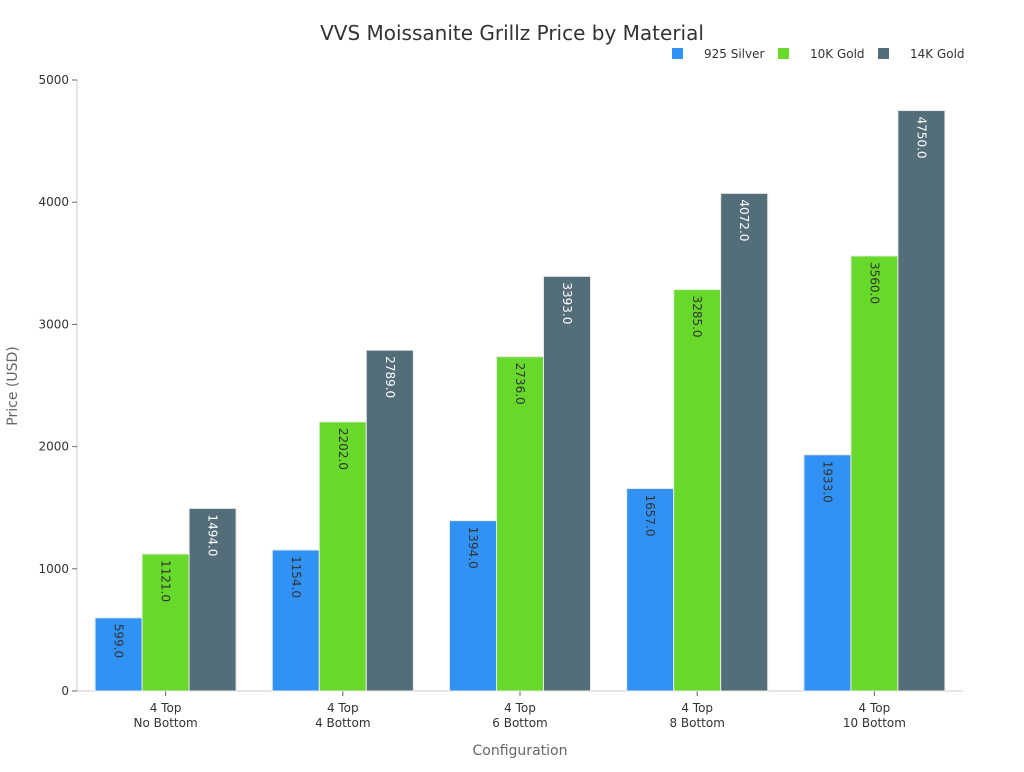 The width and height of the screenshot is (1024, 772). Describe the element at coordinates (874, 723) in the screenshot. I see `x-tick-label: 10 Bottom` at that location.